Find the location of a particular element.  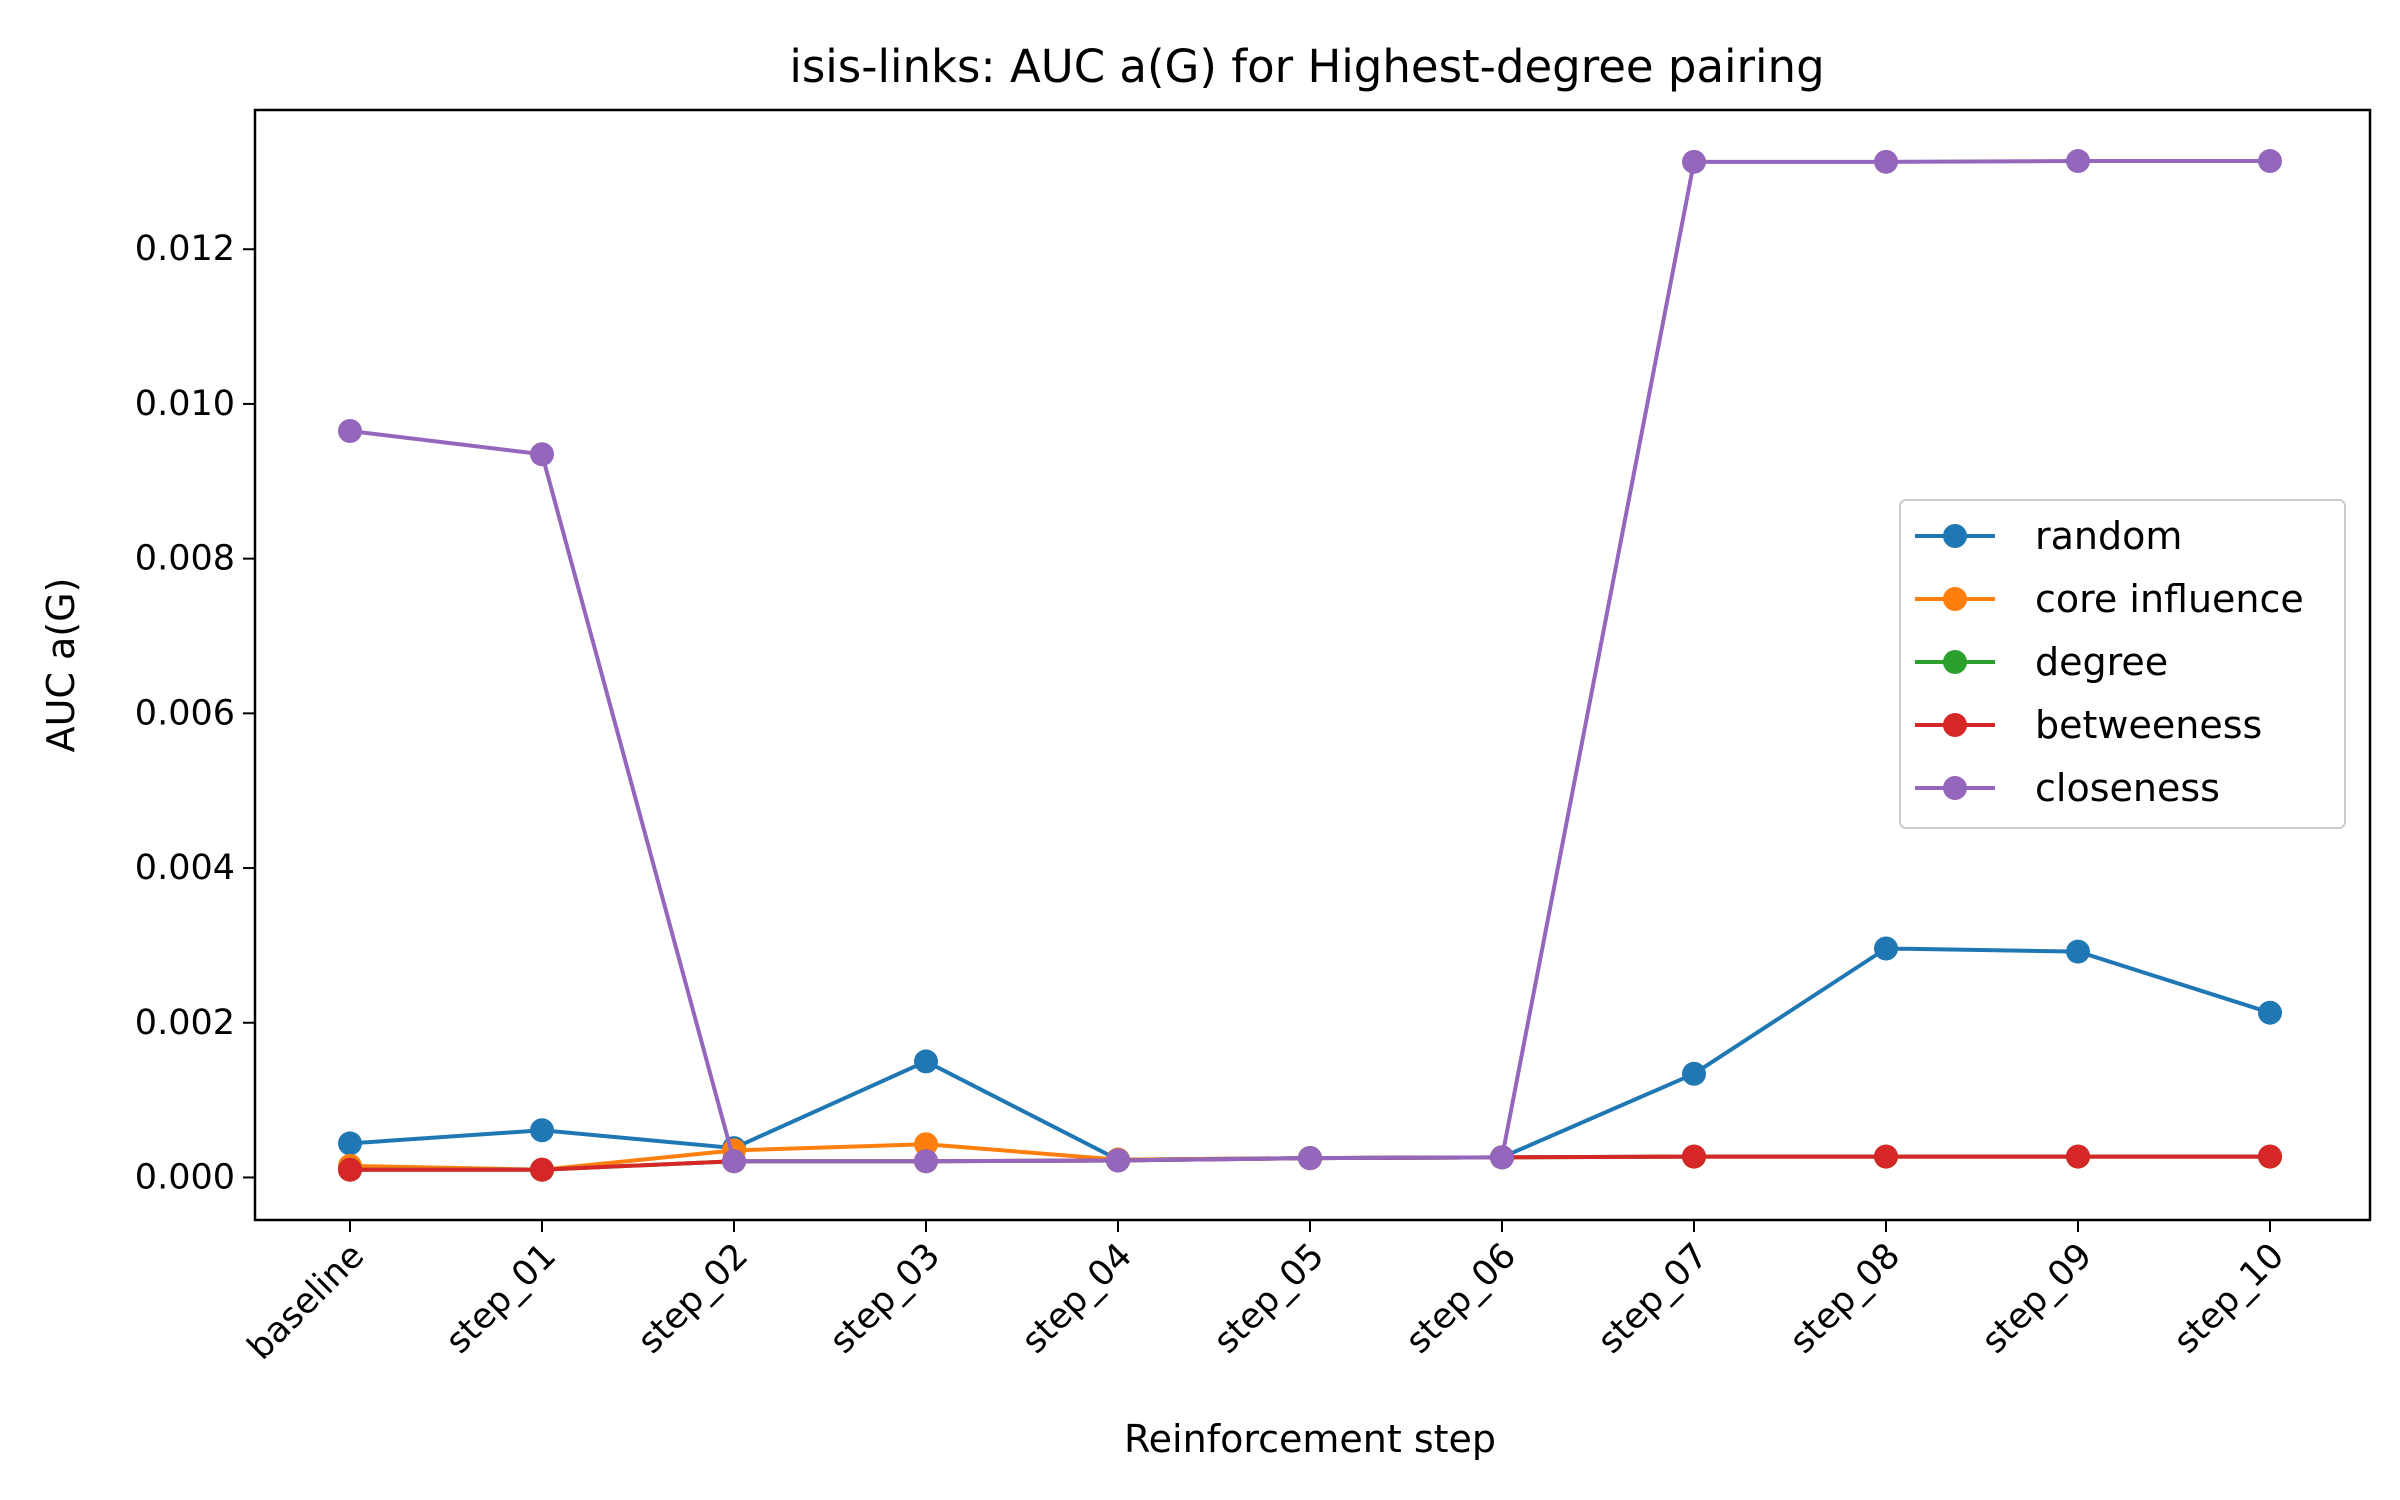

legend-label: betweeness is located at coordinates (2148, 725).